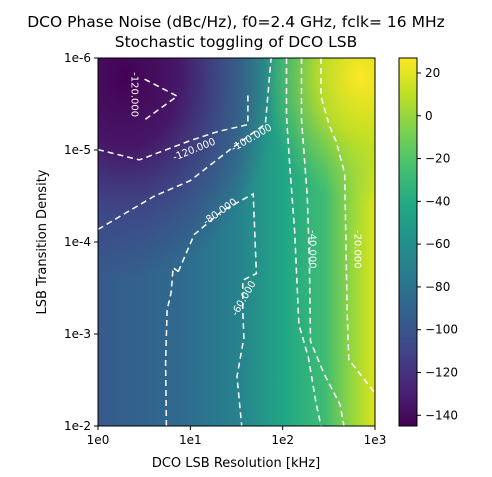 Image resolution: width=492 pixels, height=477 pixels. Describe the element at coordinates (98, 440) in the screenshot. I see `x-tick-label: 1e0` at that location.